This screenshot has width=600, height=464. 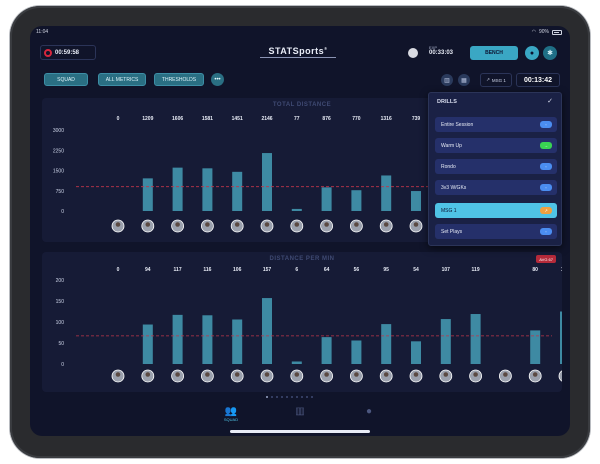 I want to click on session-timer: 00:59:58, so click(x=68, y=52).